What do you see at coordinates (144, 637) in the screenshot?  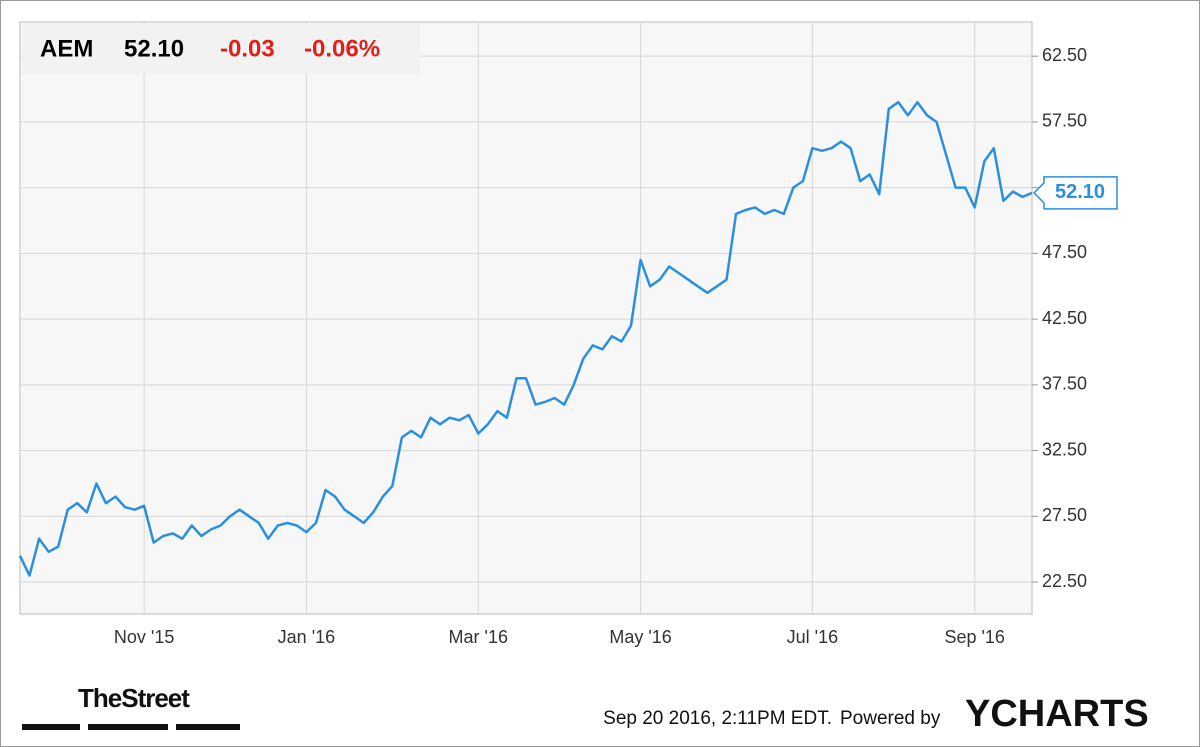 I see `x-tick-label: Nov '15` at bounding box center [144, 637].